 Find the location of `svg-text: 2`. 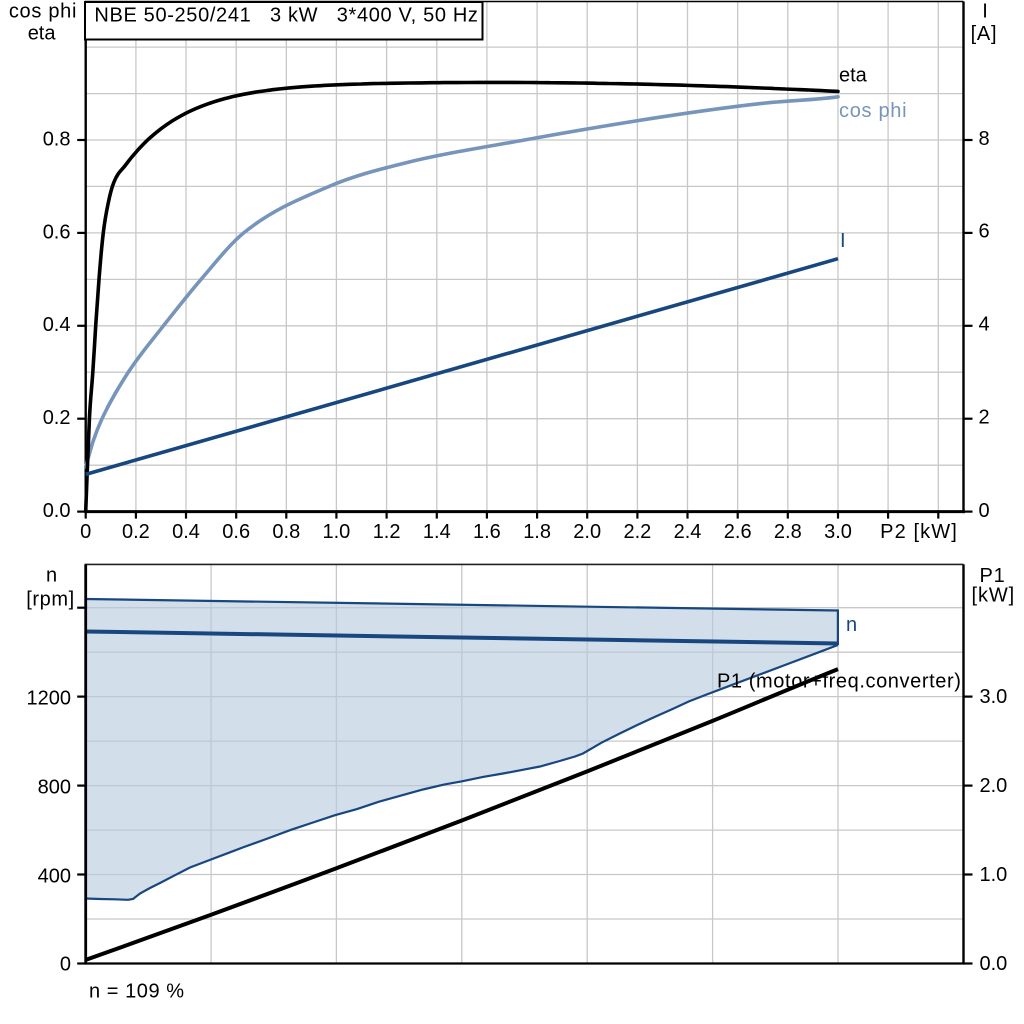

svg-text: 2 is located at coordinates (984, 418).